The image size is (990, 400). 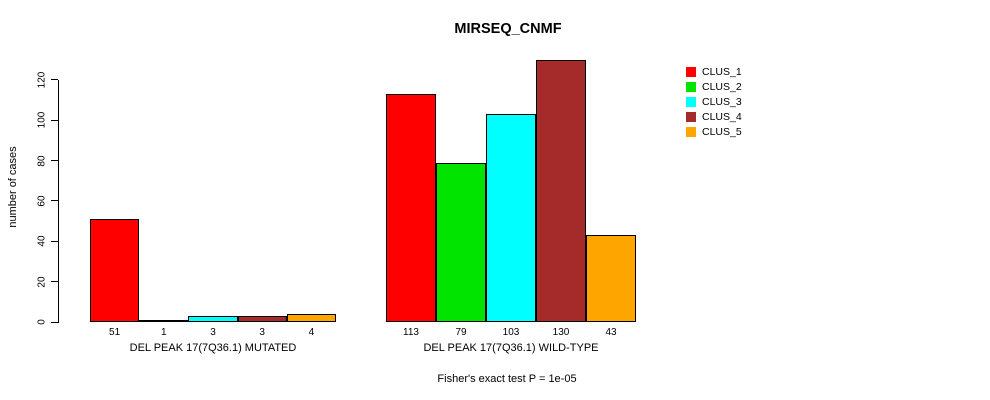 What do you see at coordinates (42, 80) in the screenshot?
I see `y-tick-label: 120` at bounding box center [42, 80].